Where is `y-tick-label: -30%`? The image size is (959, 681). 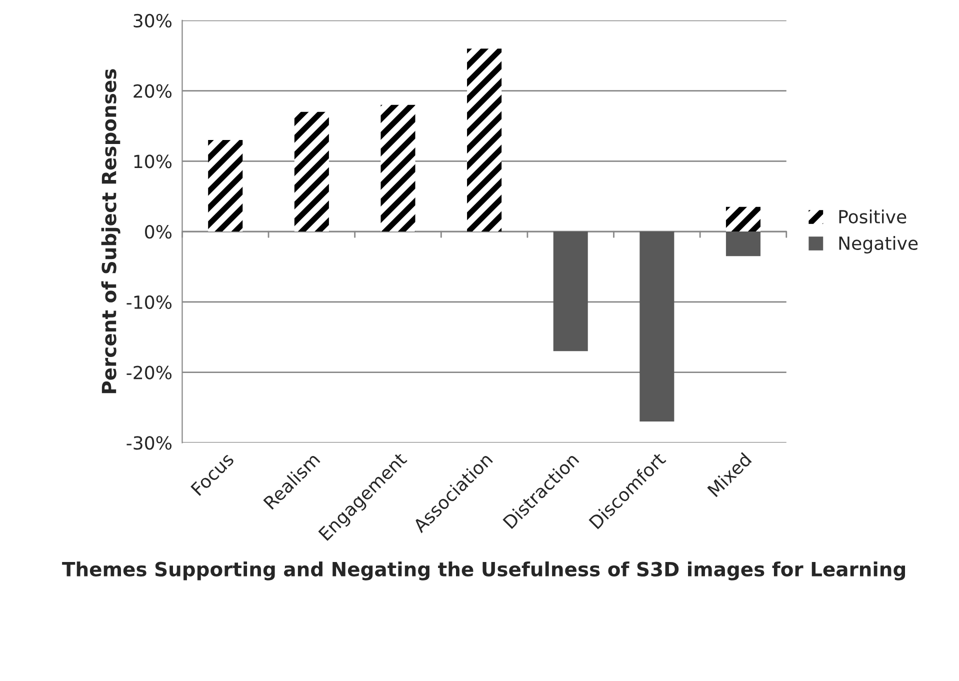
y-tick-label: -30% is located at coordinates (149, 443).